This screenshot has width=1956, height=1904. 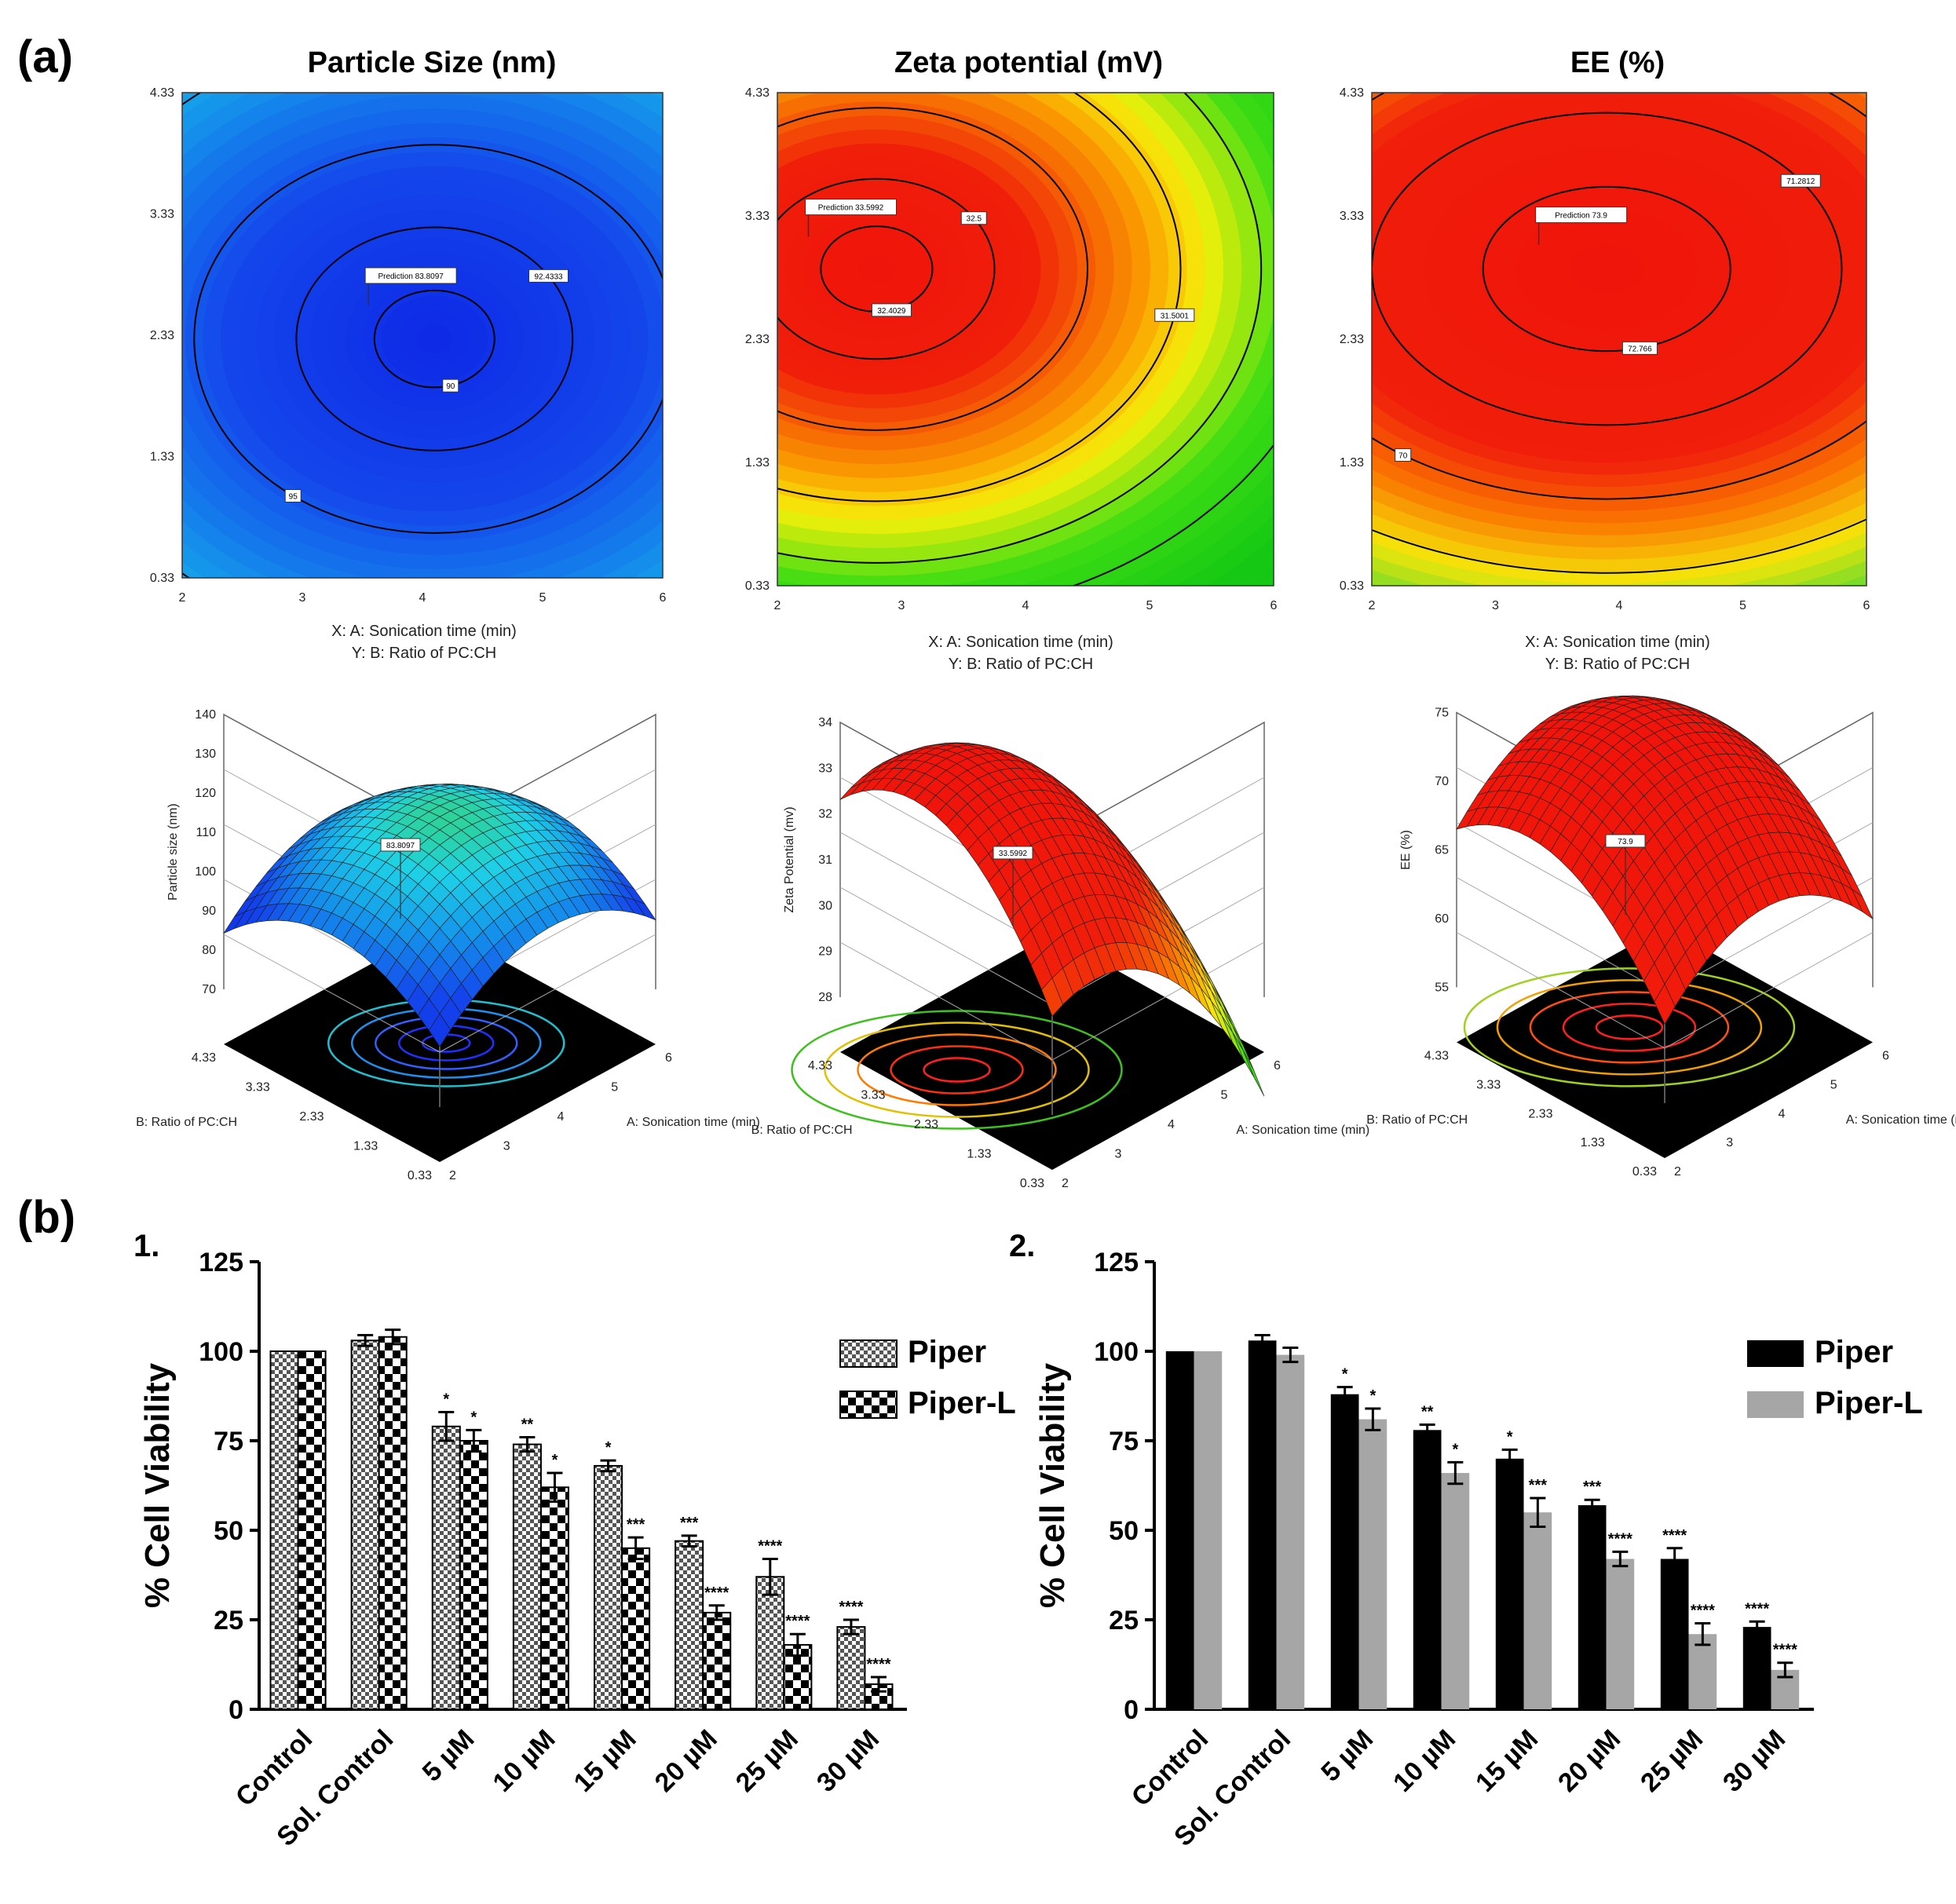 I want to click on a-tick-label: 6, so click(x=1277, y=1066).